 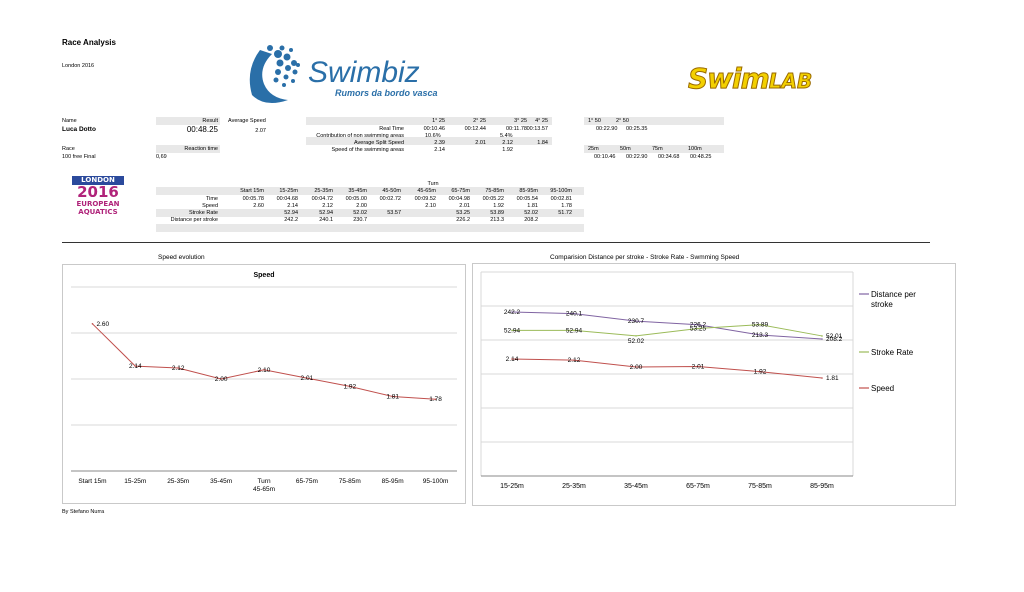 I want to click on swimlab-logo: SwimLAB, so click(x=763, y=82).